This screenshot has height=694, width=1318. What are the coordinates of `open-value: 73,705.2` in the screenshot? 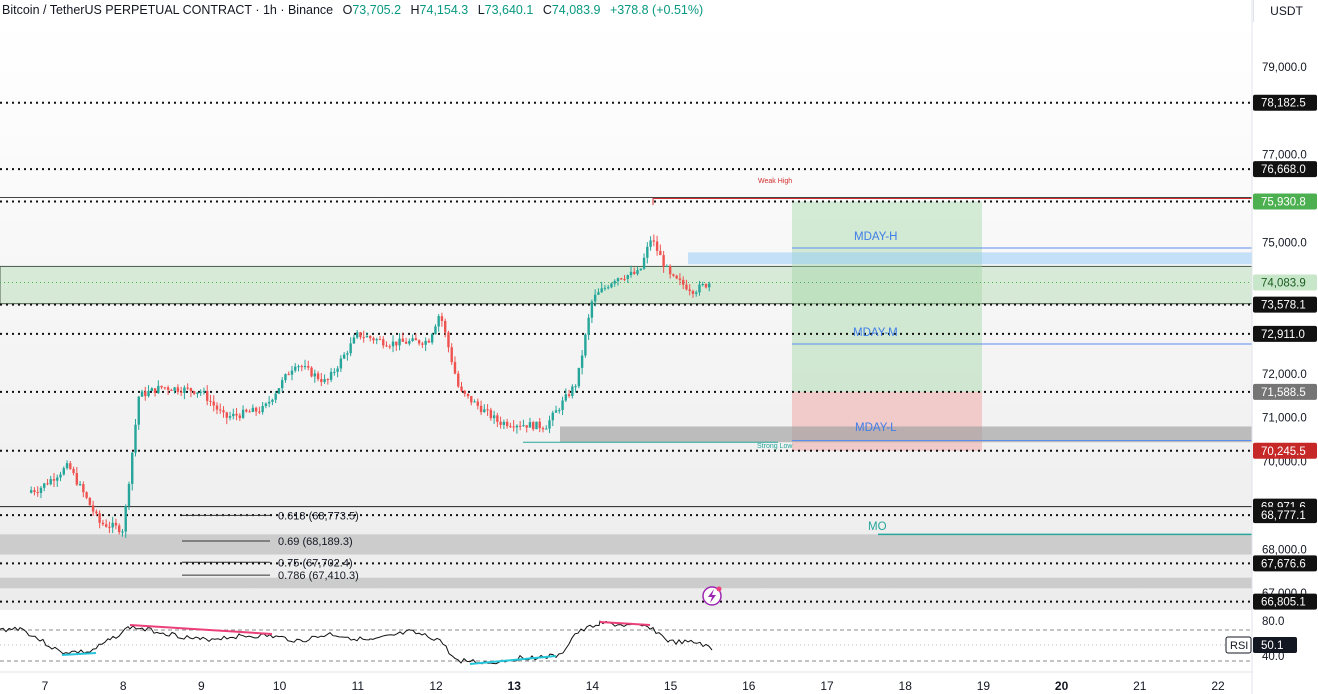 It's located at (377, 10).